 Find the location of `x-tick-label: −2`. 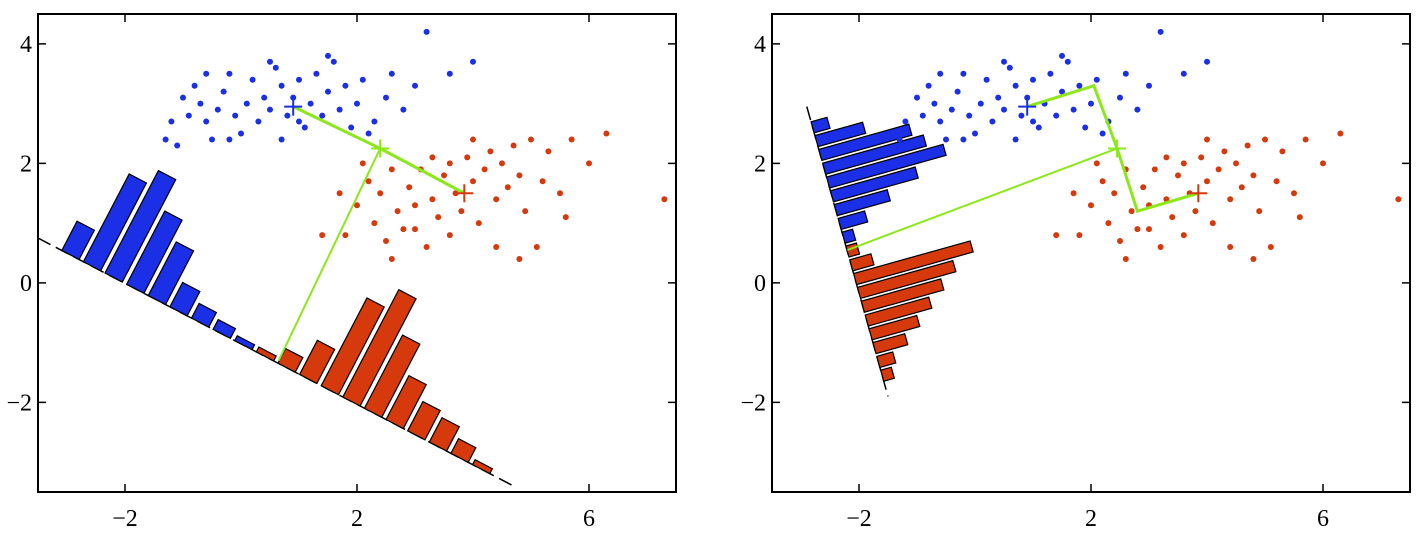

x-tick-label: −2 is located at coordinates (859, 519).